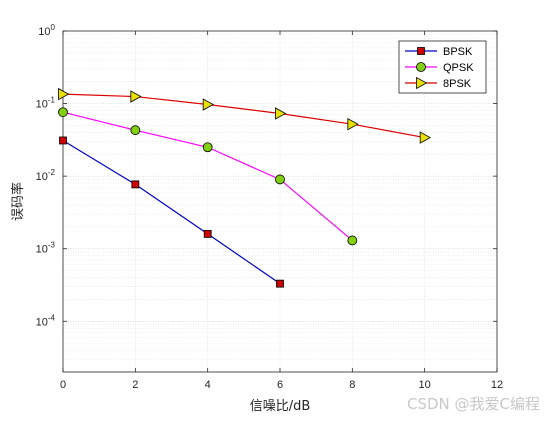 The width and height of the screenshot is (552, 422). Describe the element at coordinates (46, 30) in the screenshot. I see `y-tick-label: 10⁰` at that location.